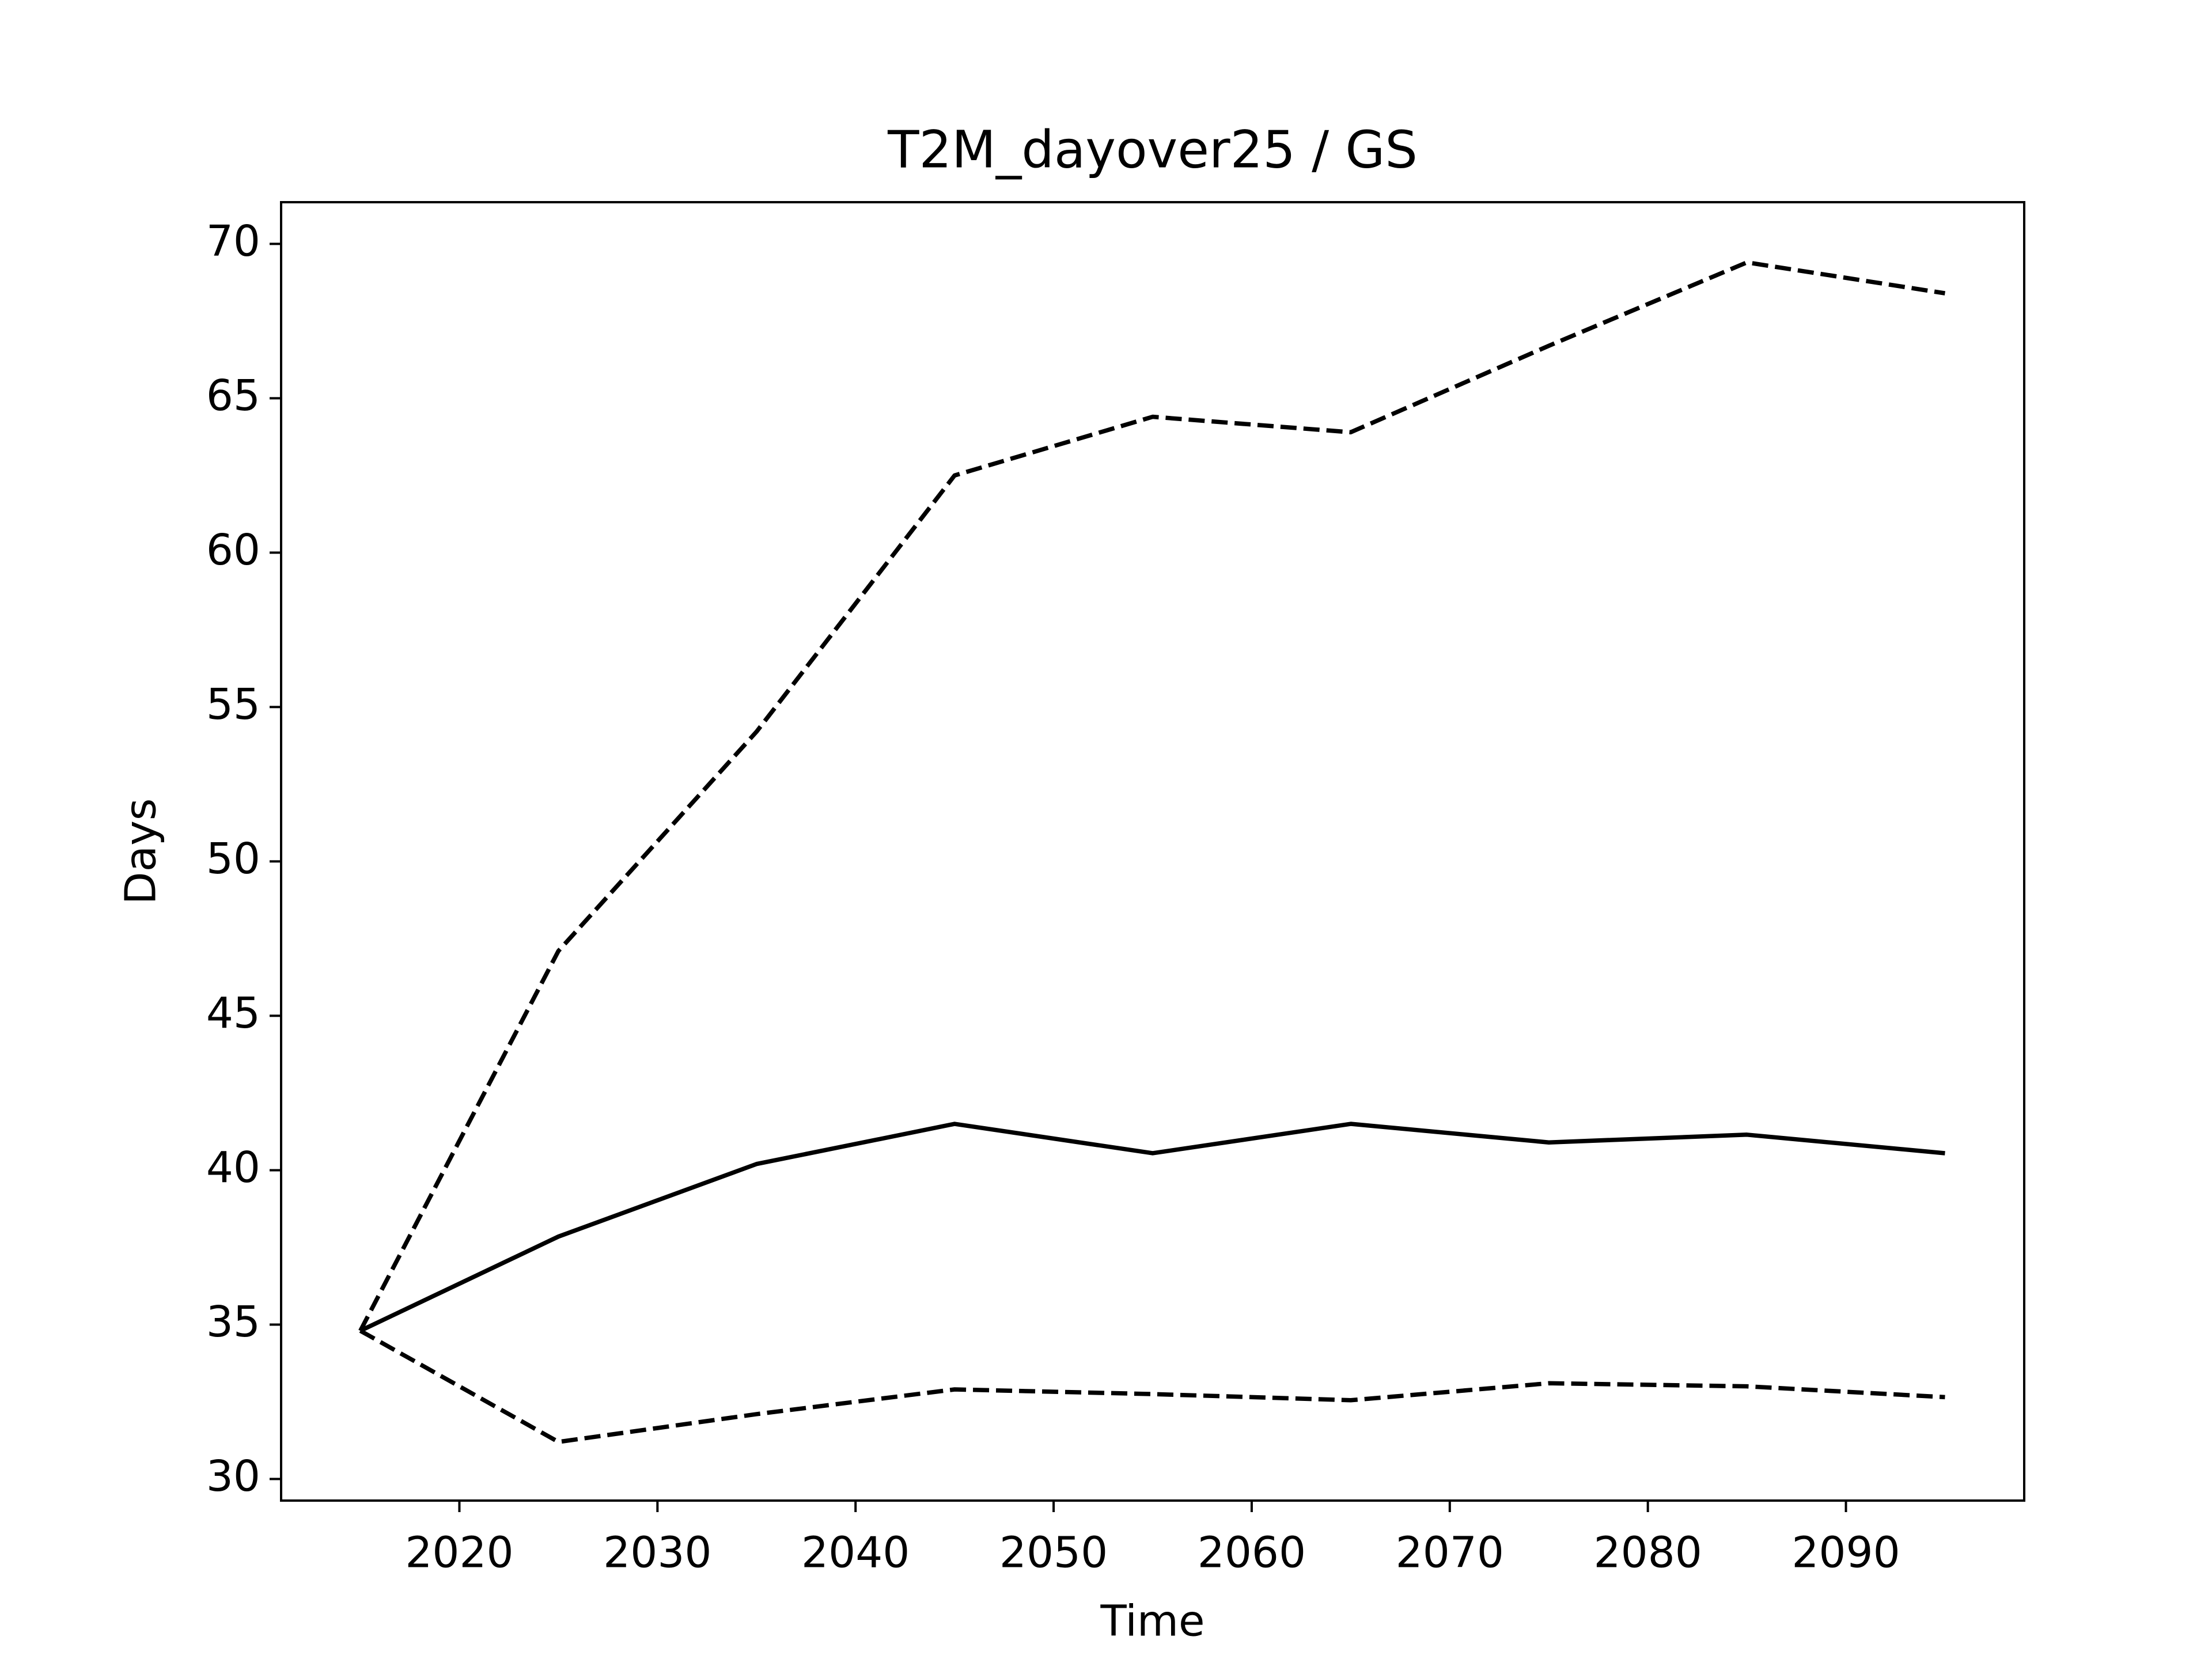 Image resolution: width=2212 pixels, height=1659 pixels. Describe the element at coordinates (233, 241) in the screenshot. I see `y-tick-label: 70` at that location.